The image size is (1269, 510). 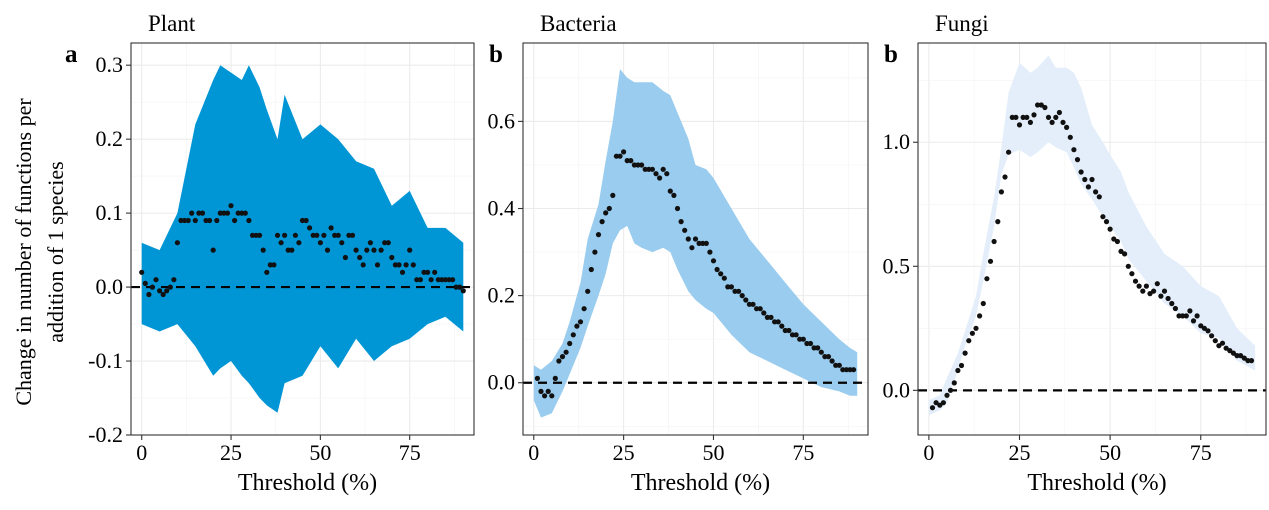 I want to click on plant-x-tick-label: 25, so click(x=231, y=452).